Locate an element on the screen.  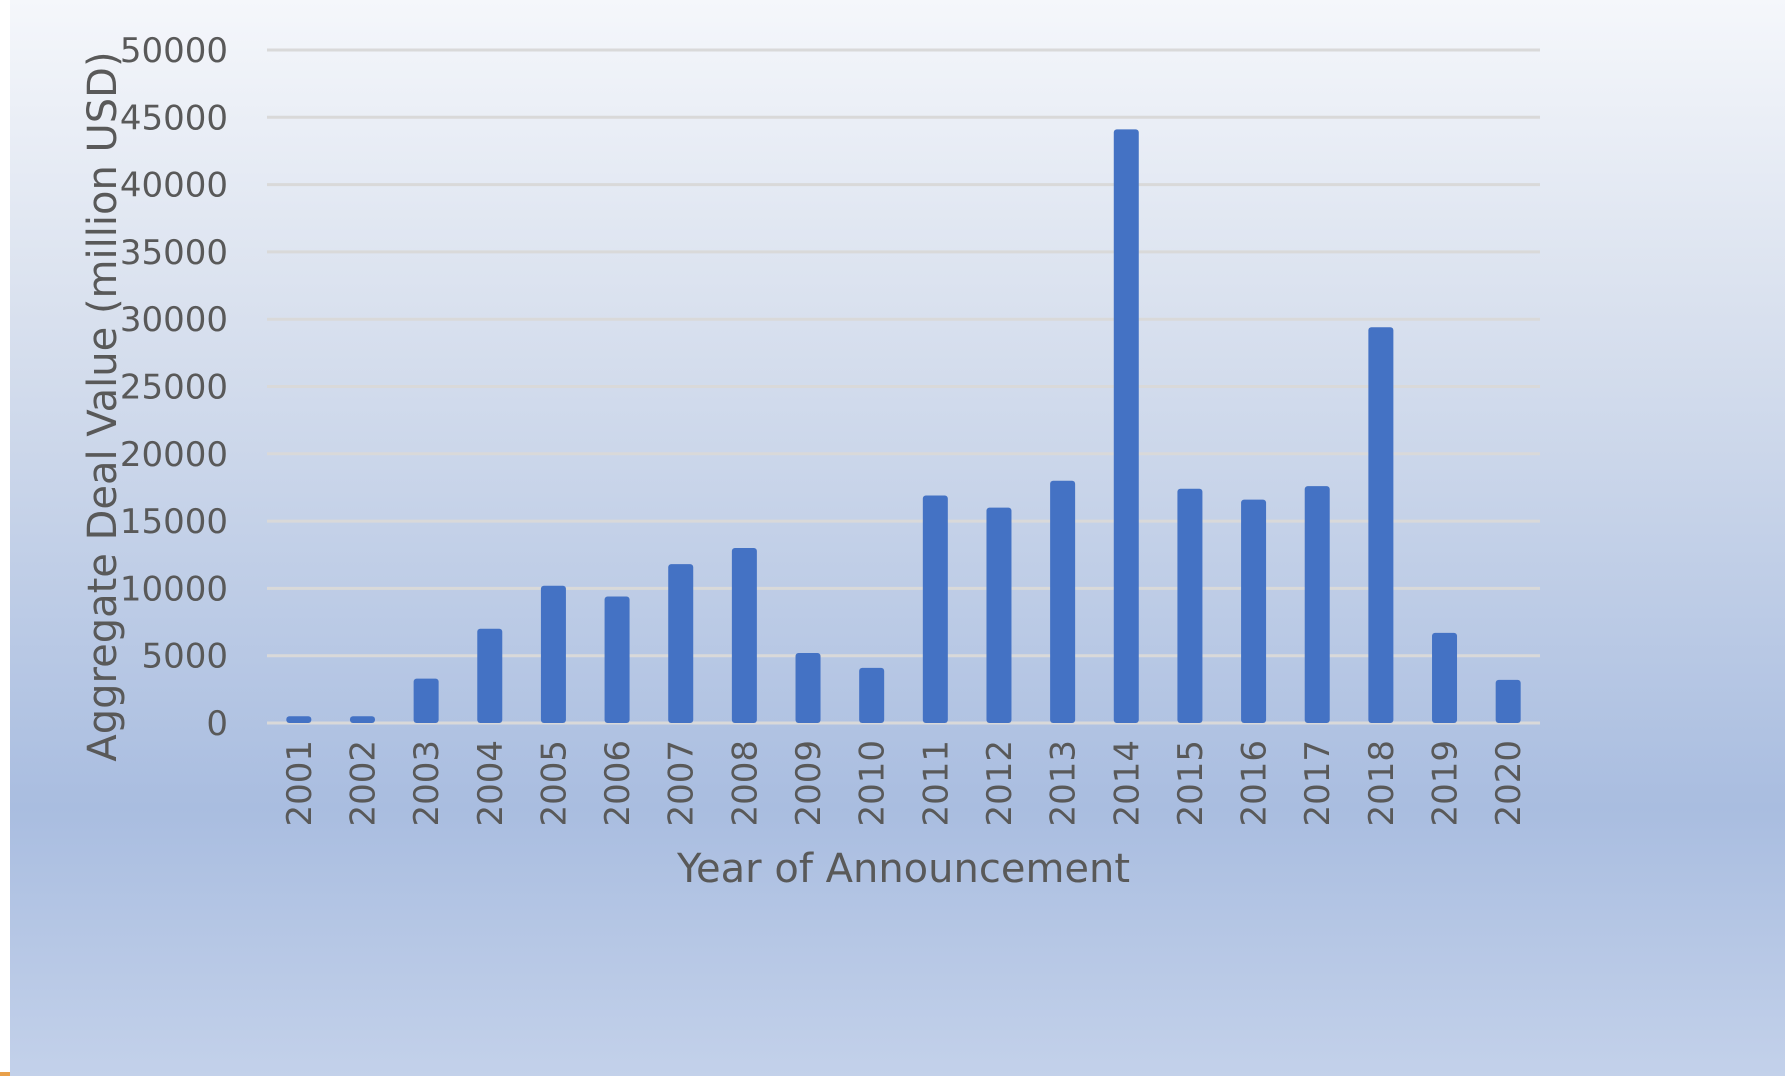
bar-2007 is located at coordinates (681, 643).